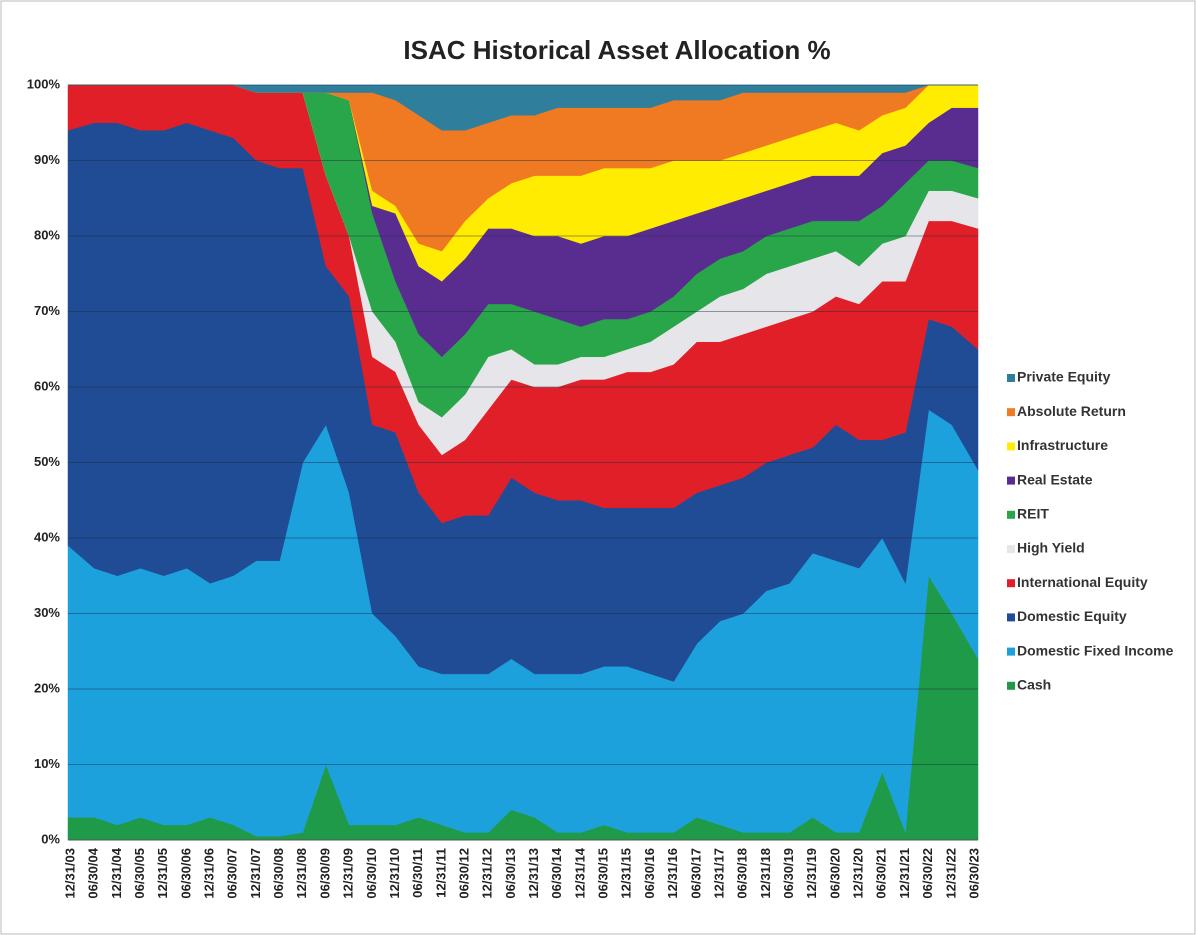  I want to click on x-tick-label: 06/30/18, so click(742, 873).